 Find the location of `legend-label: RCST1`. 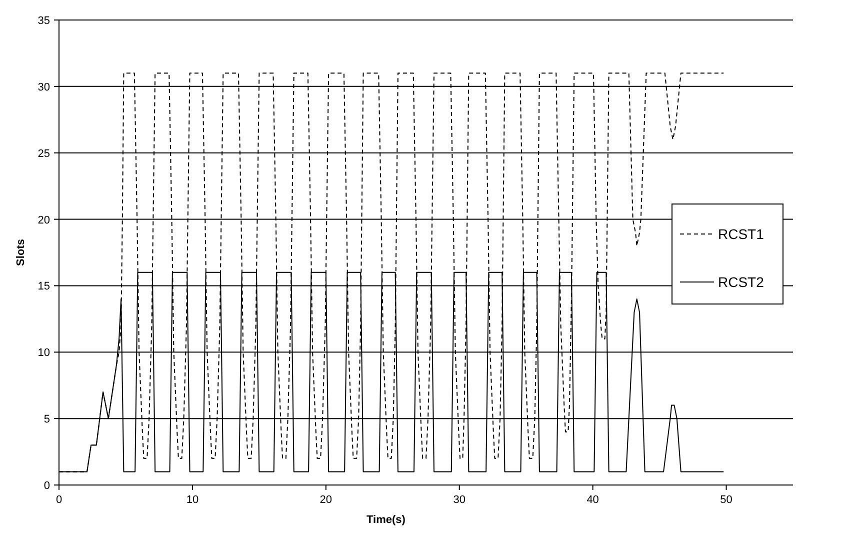

legend-label: RCST1 is located at coordinates (741, 234).